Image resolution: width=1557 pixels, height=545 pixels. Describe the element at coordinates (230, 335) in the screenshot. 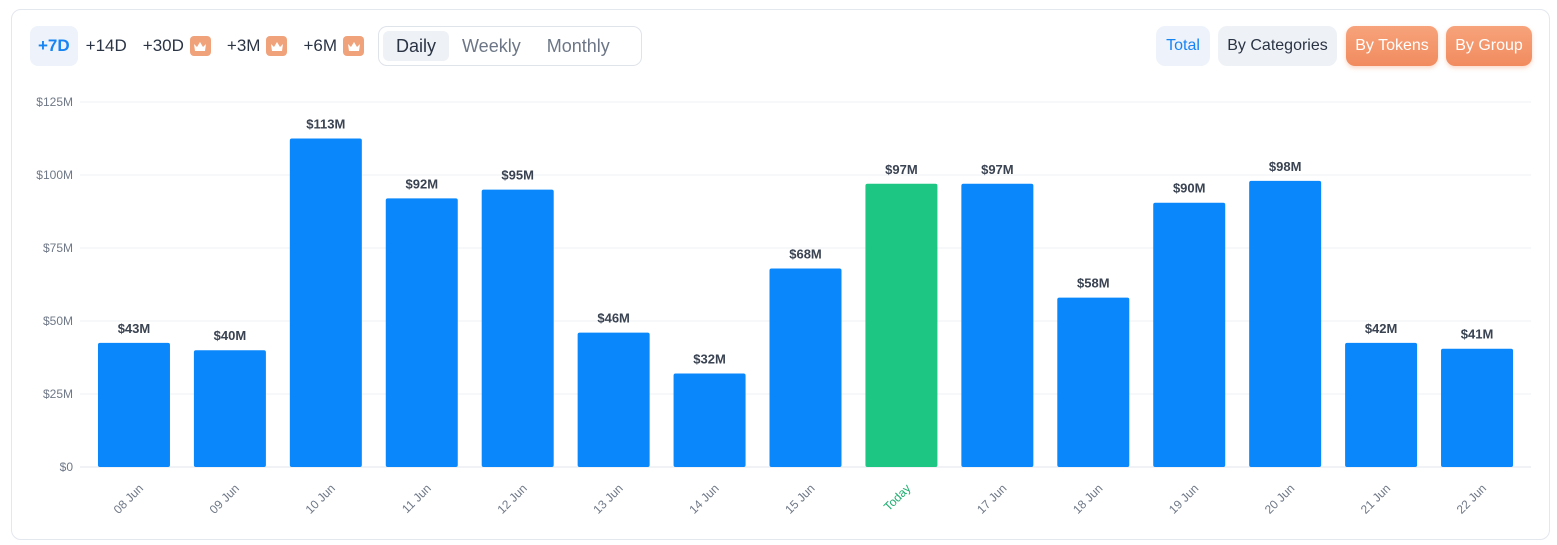

I see `data-label: $40M` at that location.